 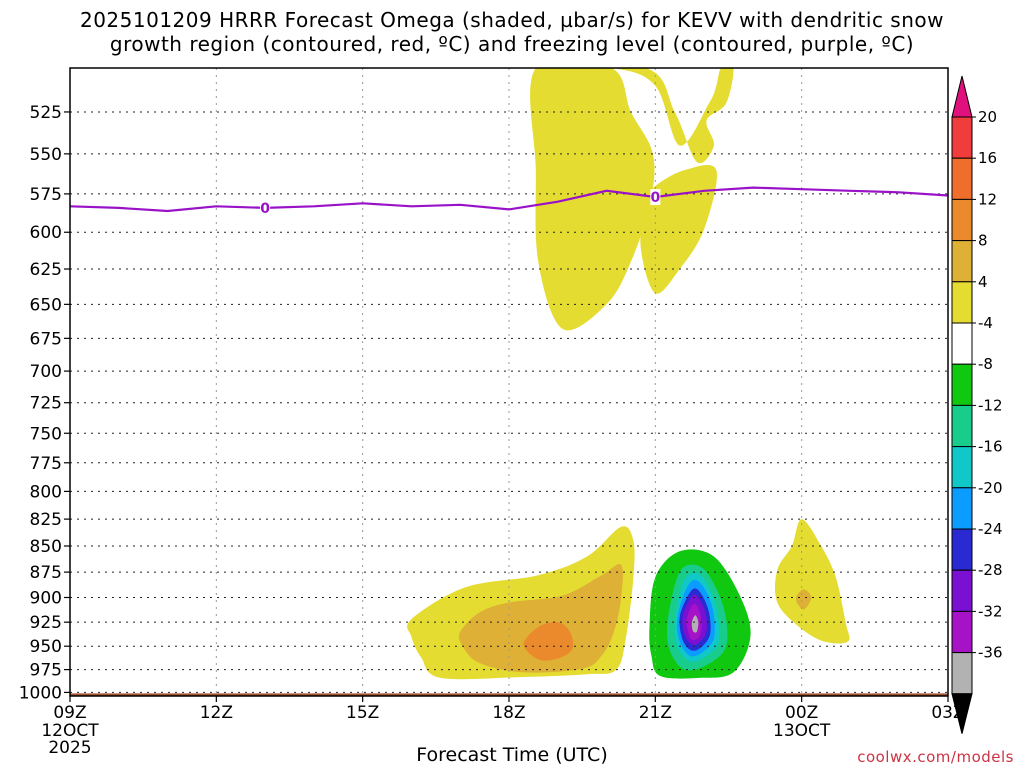 I want to click on x-tick-sublabel: 12OCT, so click(x=70, y=731).